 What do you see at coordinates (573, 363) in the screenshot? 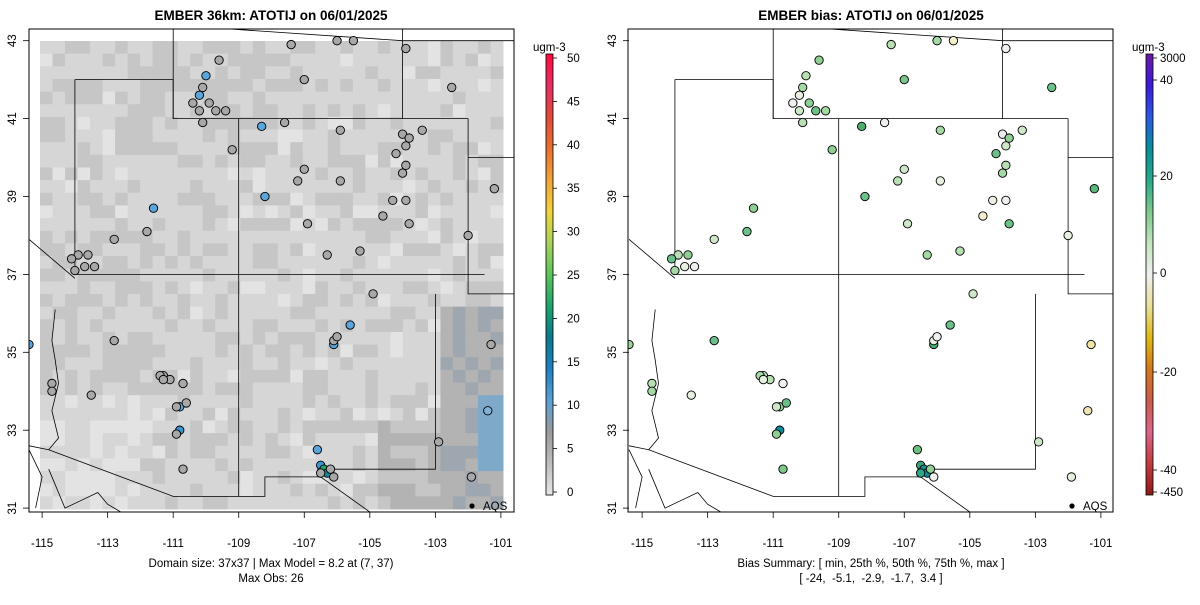
I see `colorbar-tick-label: 15` at bounding box center [573, 363].